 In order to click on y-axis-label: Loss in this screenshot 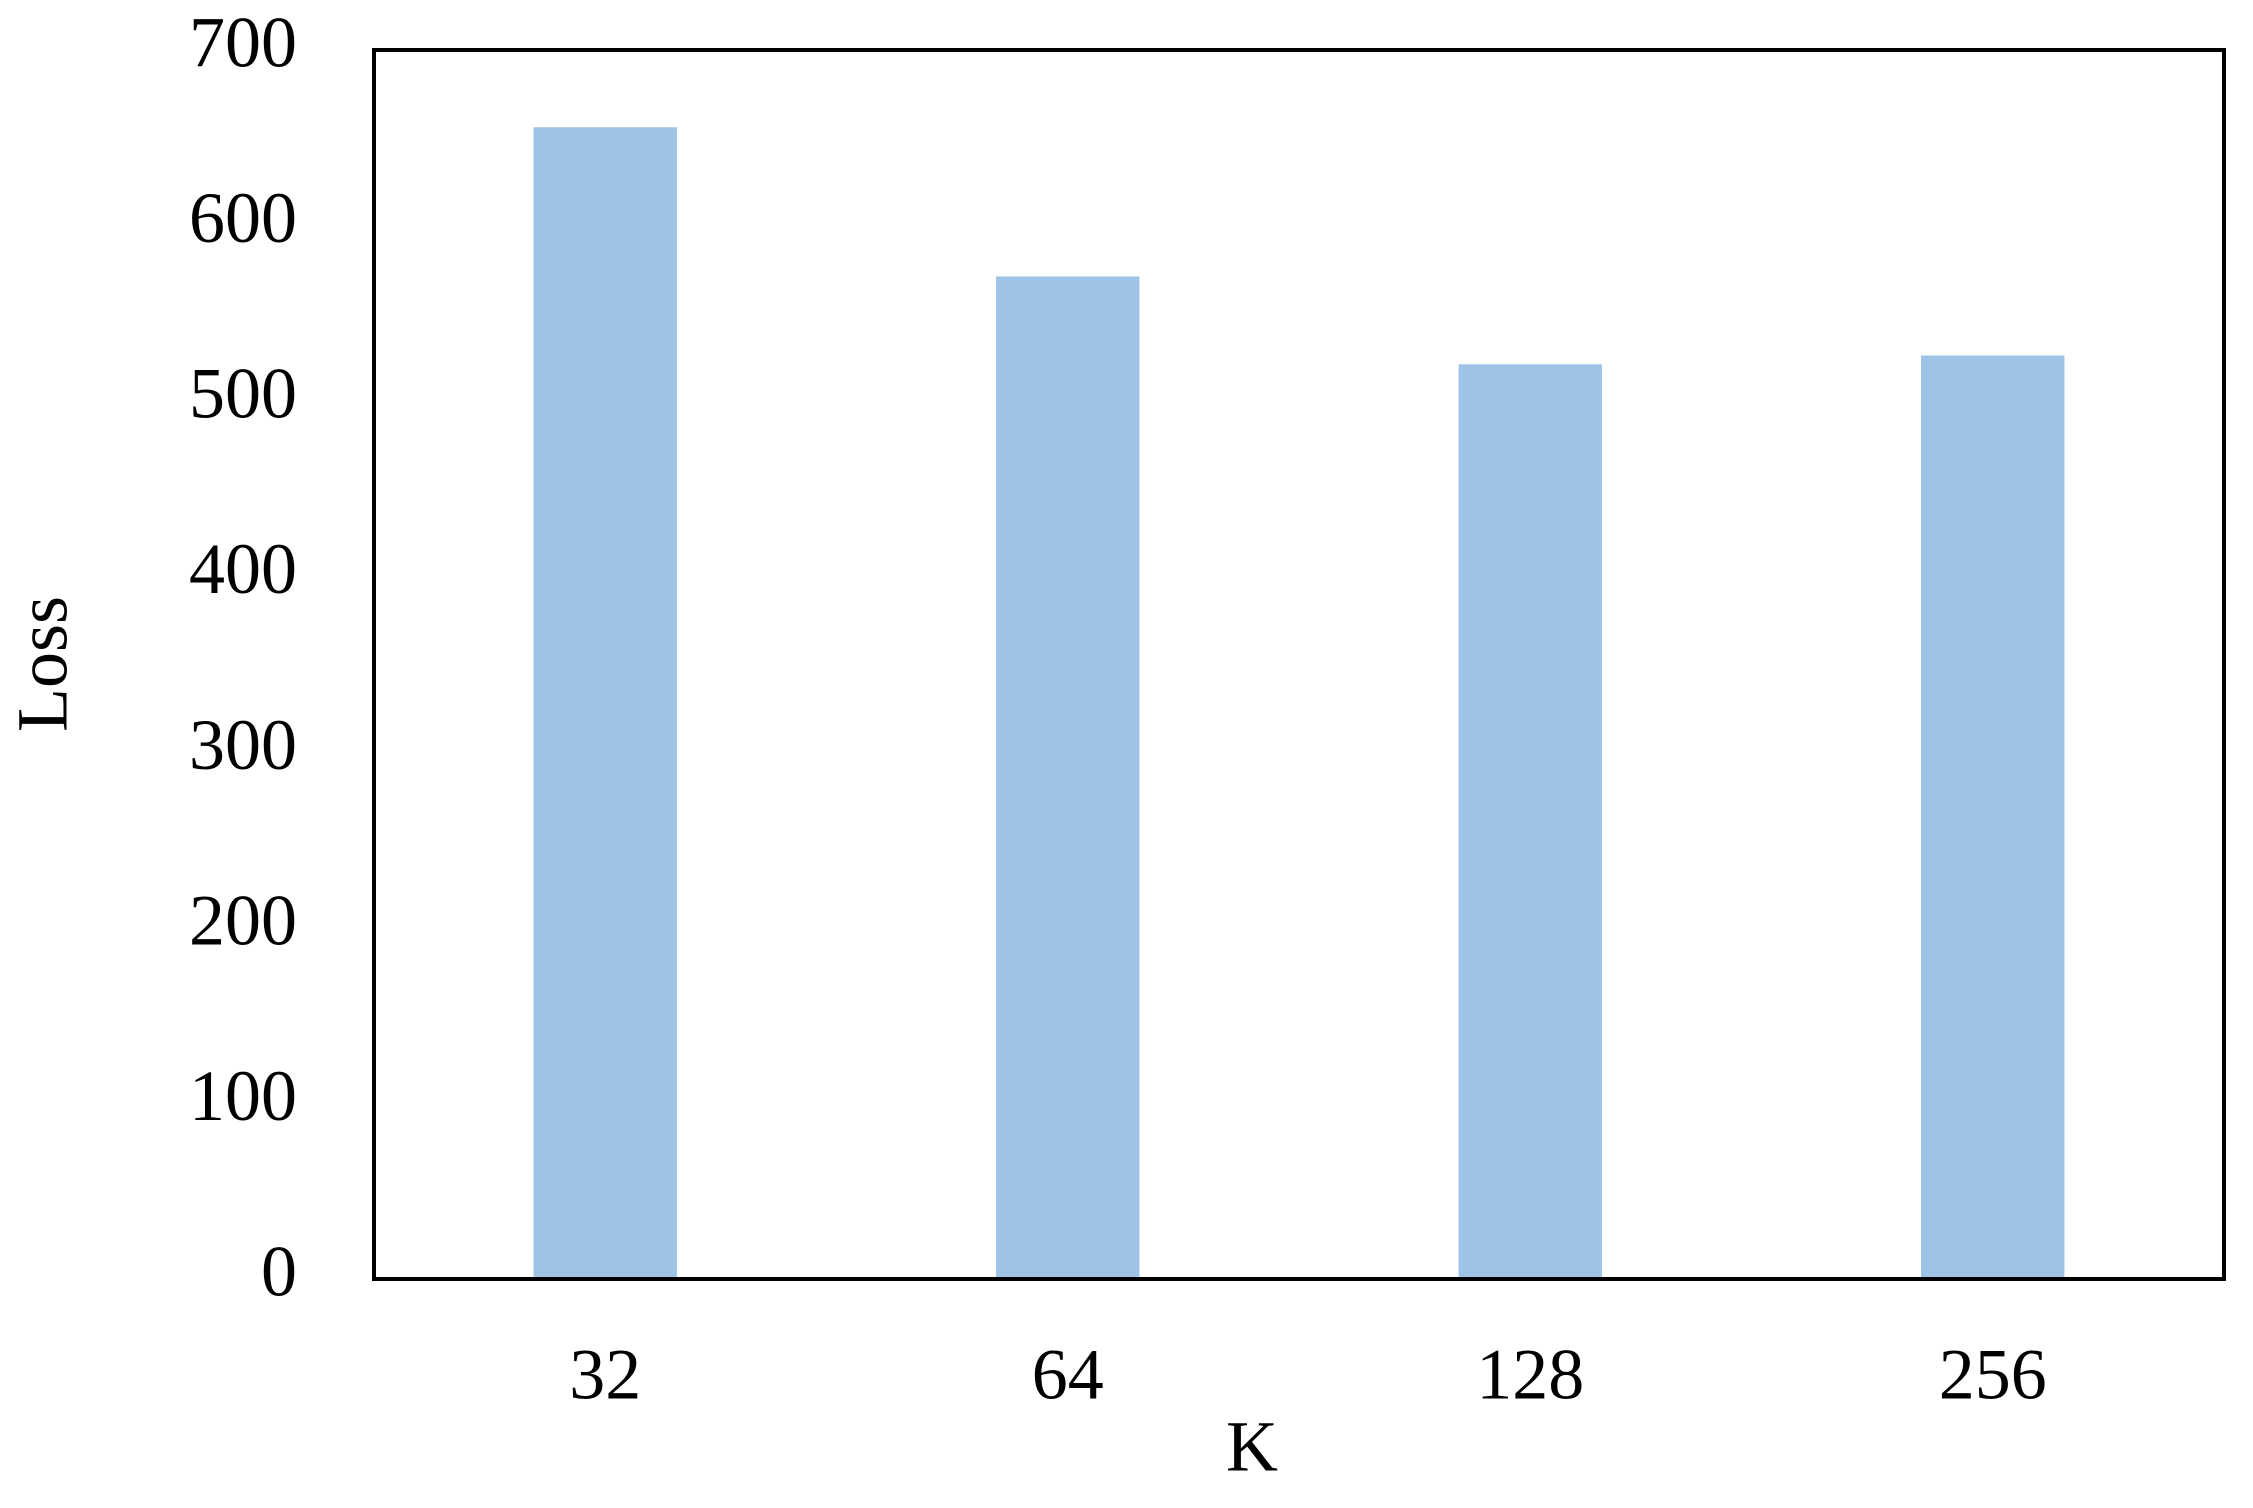, I will do `click(43, 664)`.